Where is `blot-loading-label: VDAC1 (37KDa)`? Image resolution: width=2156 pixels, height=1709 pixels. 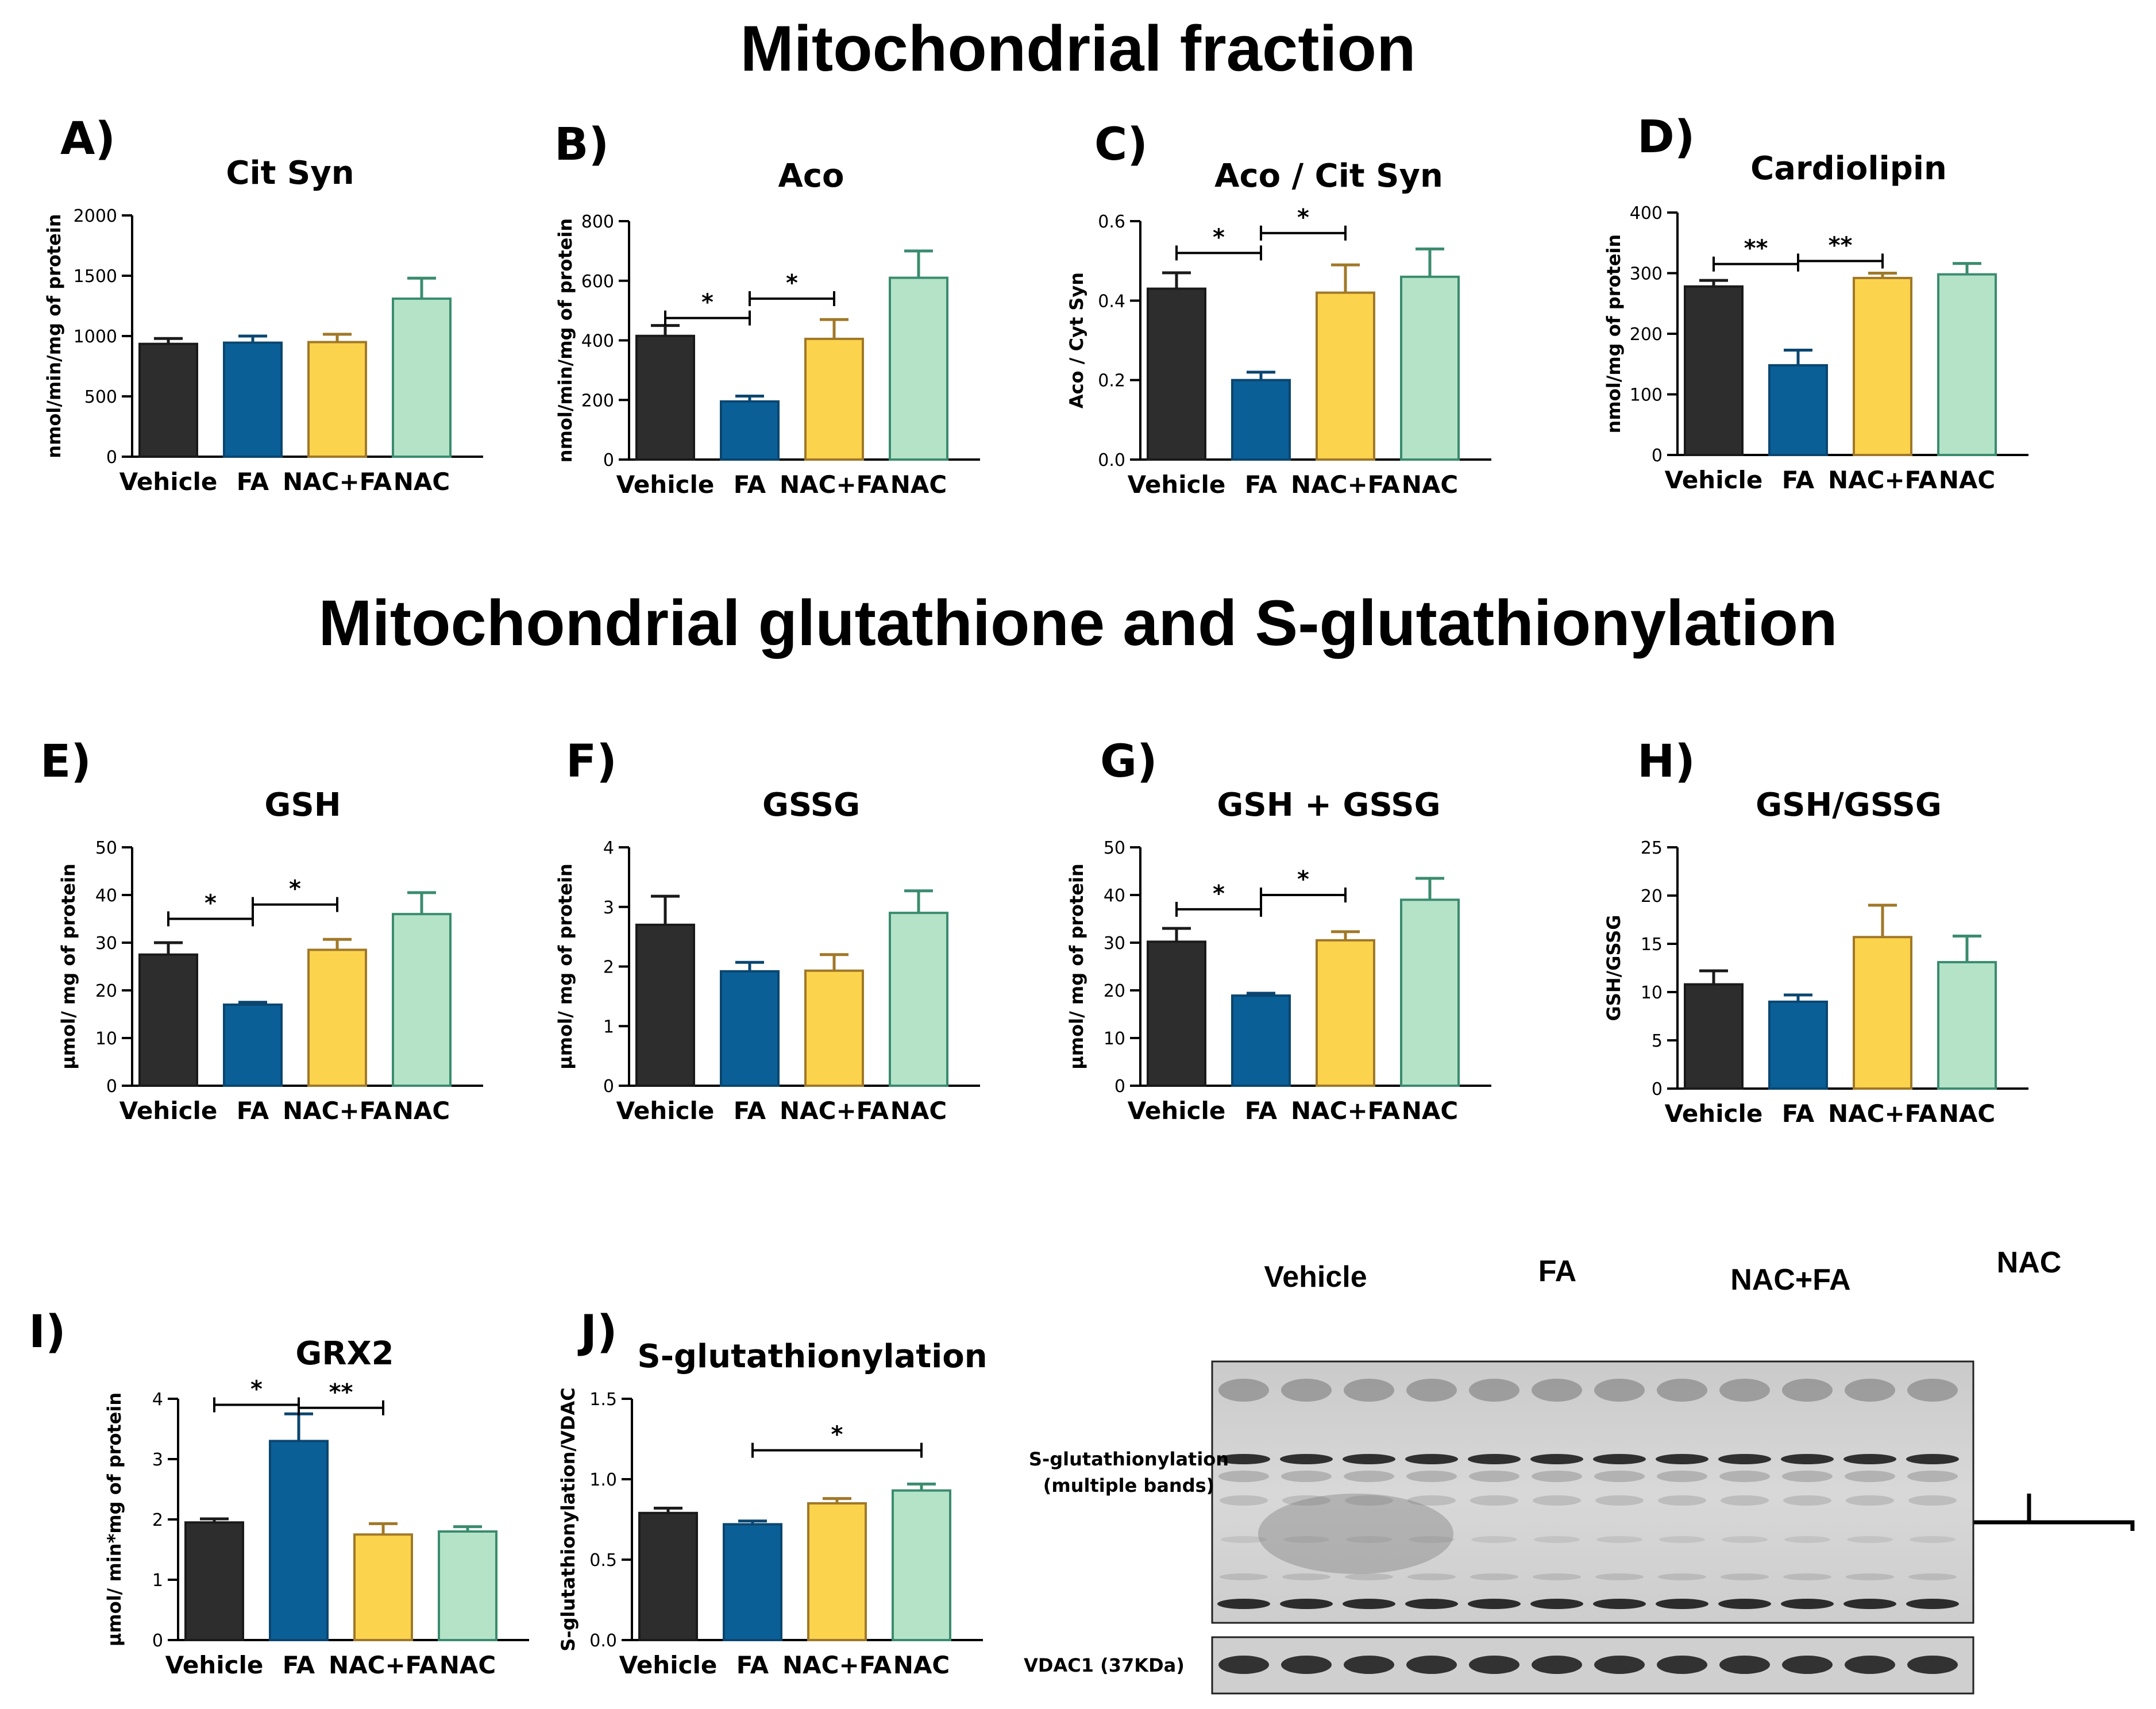 blot-loading-label: VDAC1 (37KDa) is located at coordinates (1104, 1665).